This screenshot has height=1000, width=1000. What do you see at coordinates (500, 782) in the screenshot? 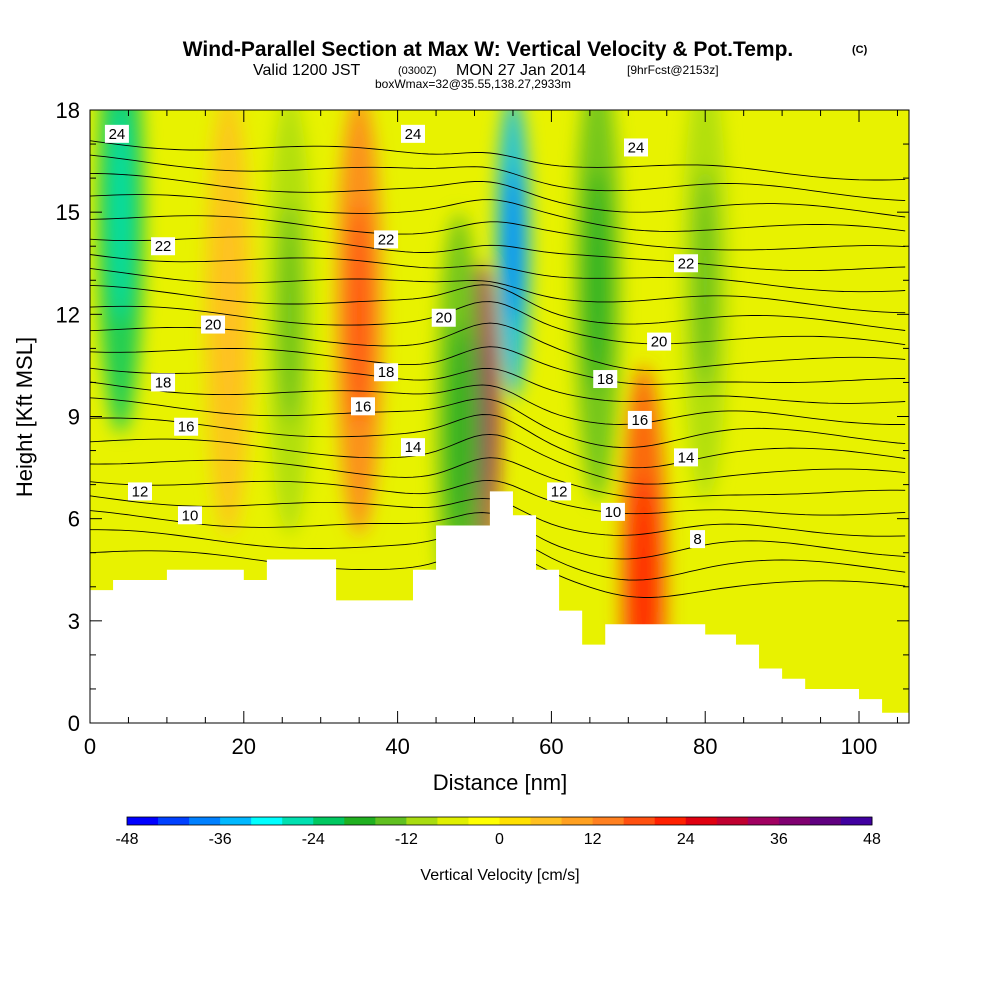
I see `x-axis-title: Distance [nm]` at bounding box center [500, 782].